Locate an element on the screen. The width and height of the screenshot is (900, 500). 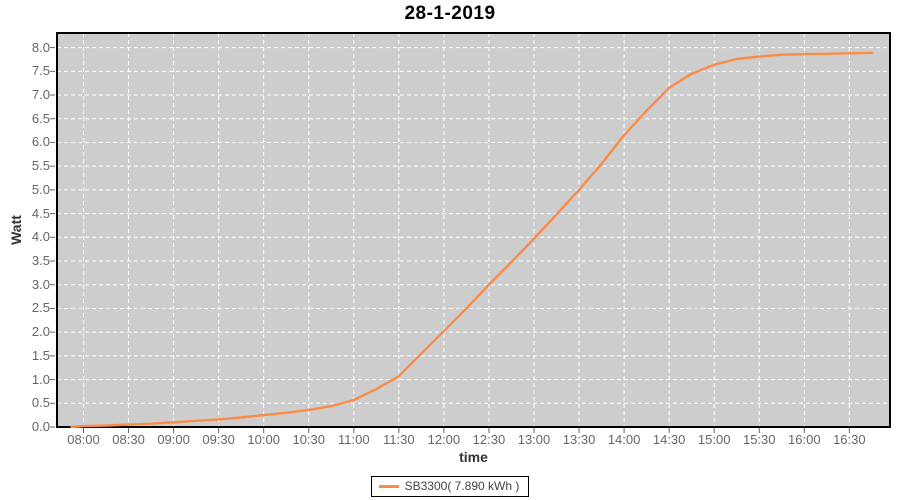
y-axis-title: Watt is located at coordinates (16, 230).